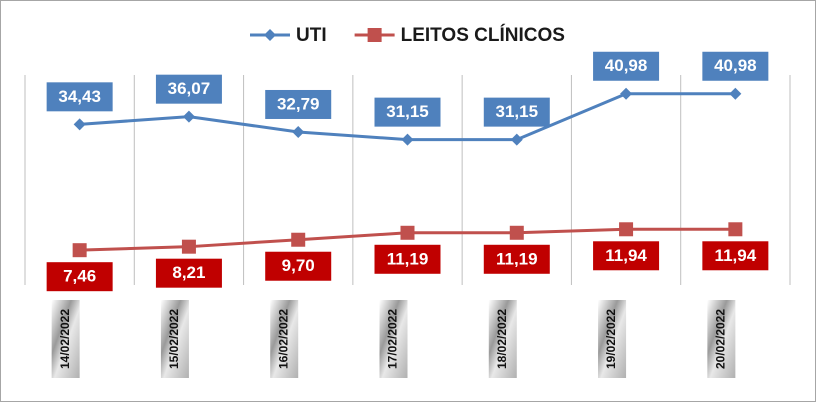 Image resolution: width=816 pixels, height=402 pixels. I want to click on value-label: 7,46, so click(79, 276).